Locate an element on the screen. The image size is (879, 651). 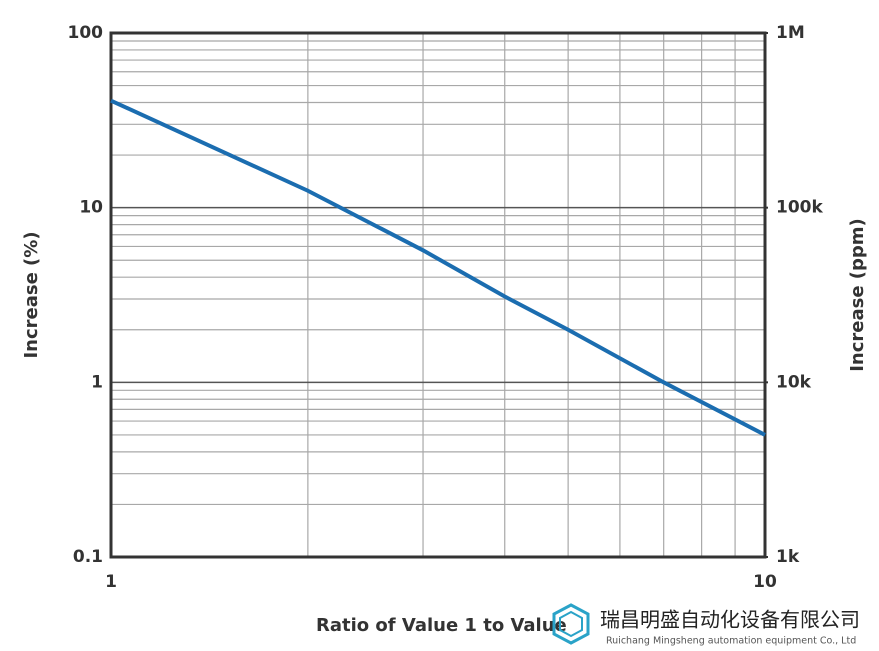
y2-tick-label: 1k is located at coordinates (788, 557).